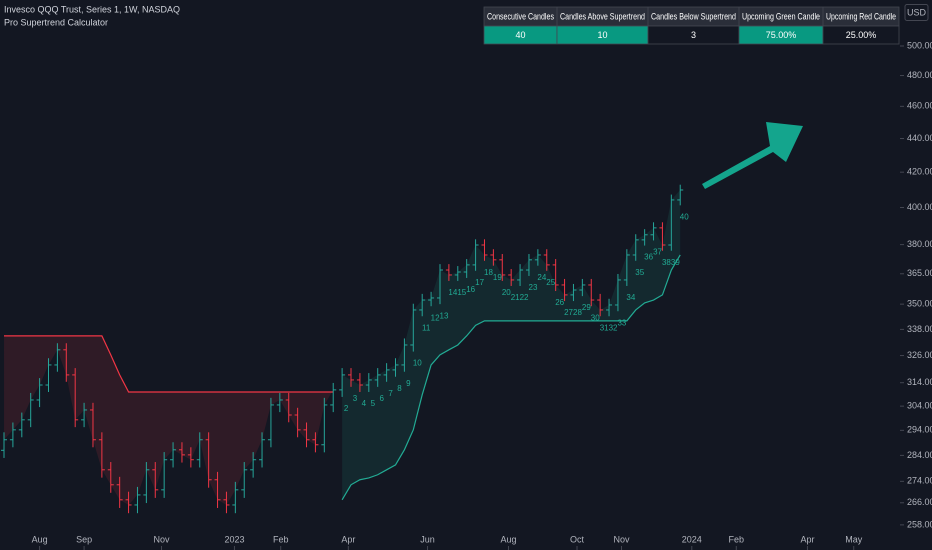 The width and height of the screenshot is (932, 550). What do you see at coordinates (604, 327) in the screenshot?
I see `count-label: 31` at bounding box center [604, 327].